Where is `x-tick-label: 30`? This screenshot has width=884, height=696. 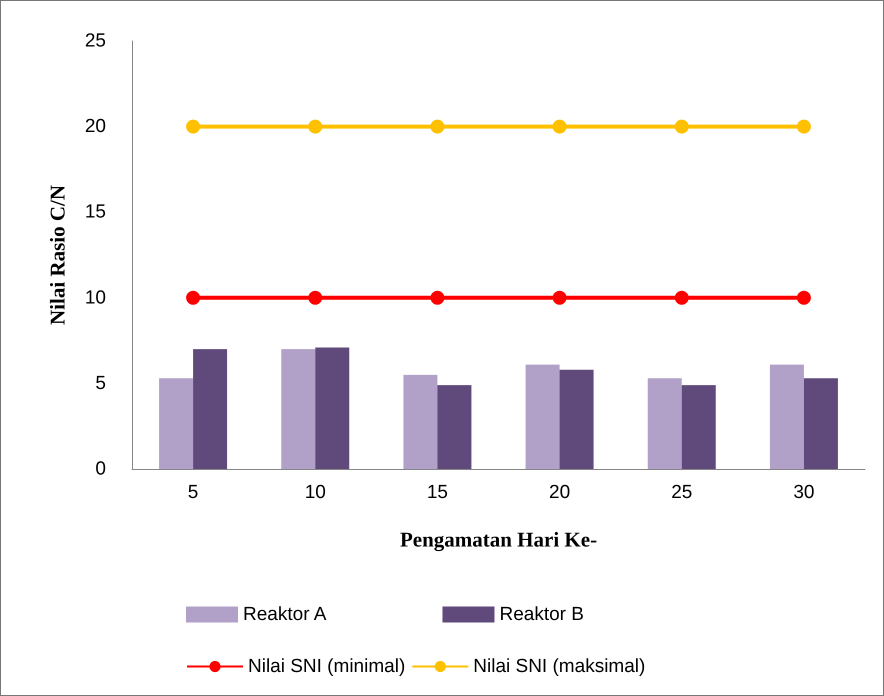
x-tick-label: 30 is located at coordinates (803, 492).